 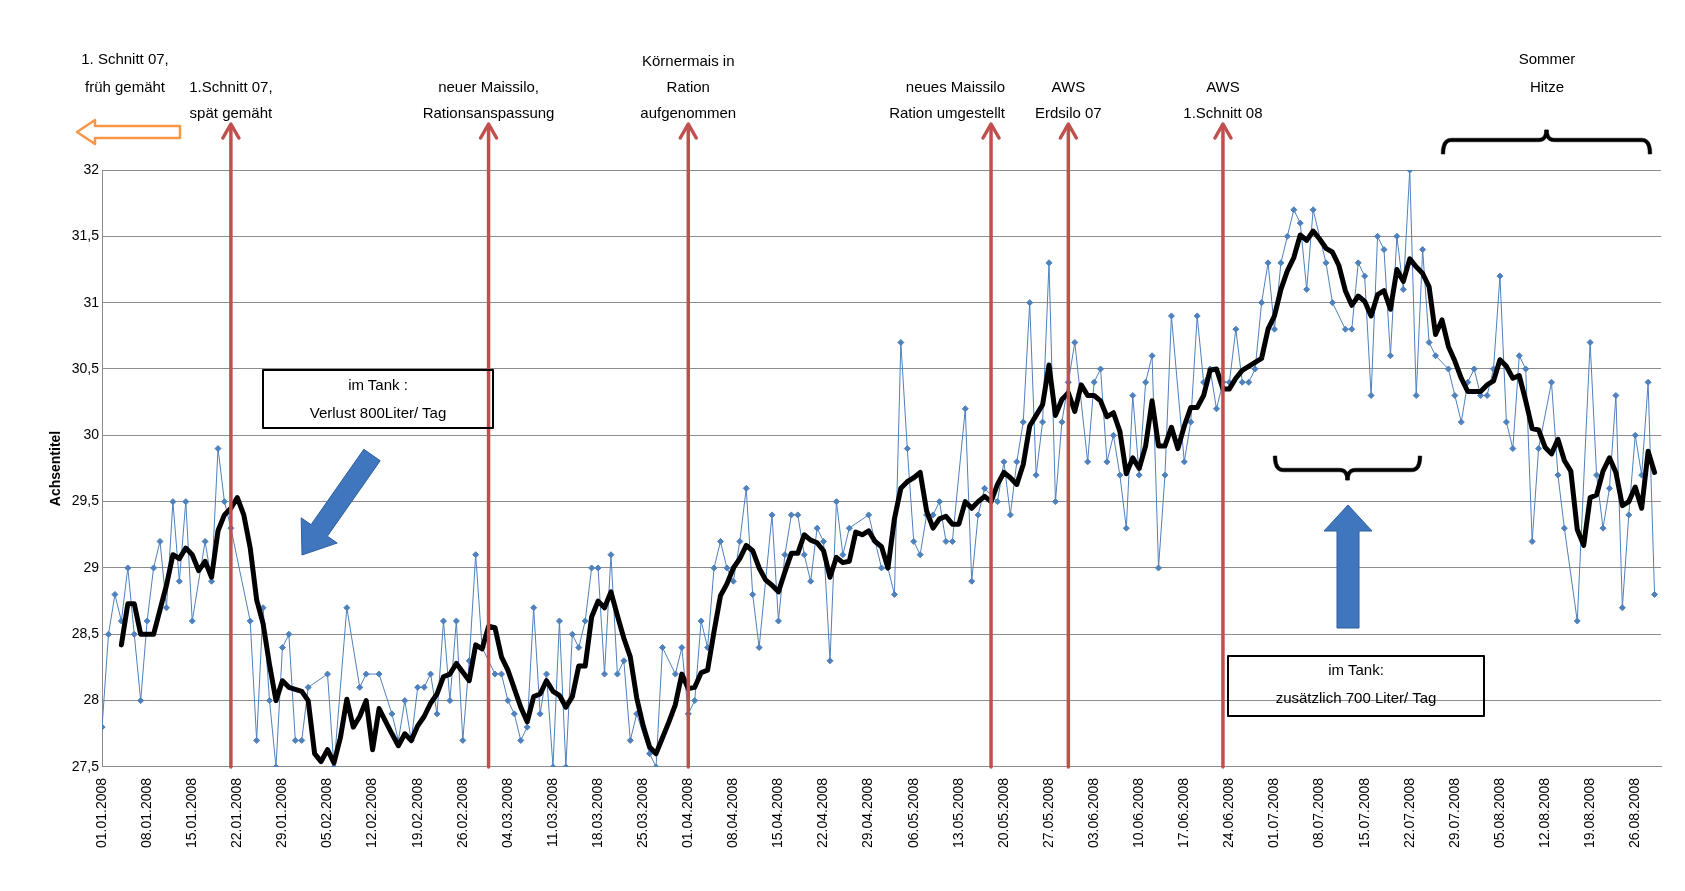 I want to click on x-tick-label: 05.08.2008, so click(x=1498, y=813).